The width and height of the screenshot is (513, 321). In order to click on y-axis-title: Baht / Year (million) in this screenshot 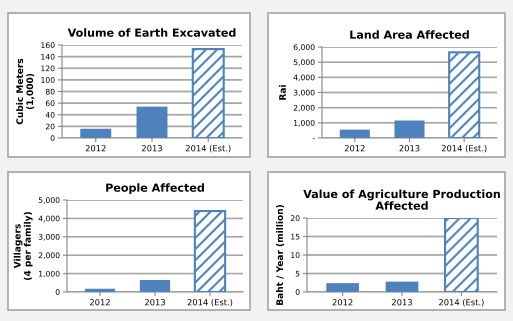, I will do `click(280, 255)`.